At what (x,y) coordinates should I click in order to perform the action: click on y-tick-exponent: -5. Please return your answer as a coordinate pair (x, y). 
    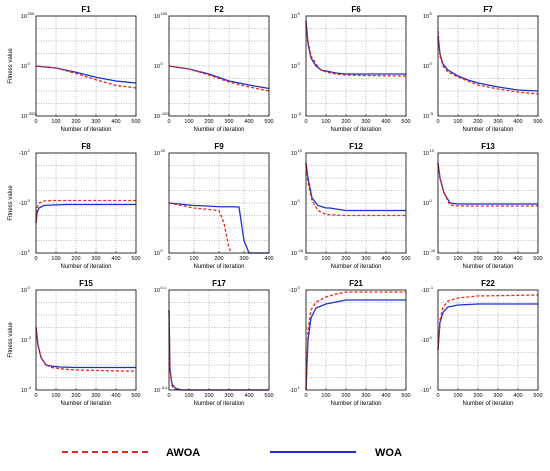
    Looking at the image, I should click on (300, 113).